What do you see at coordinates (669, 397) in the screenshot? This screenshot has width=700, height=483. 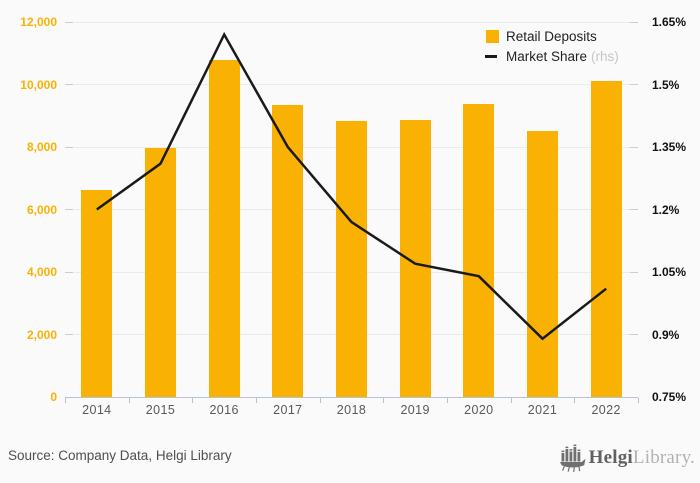 I see `right-axis-label: 0.75%` at bounding box center [669, 397].